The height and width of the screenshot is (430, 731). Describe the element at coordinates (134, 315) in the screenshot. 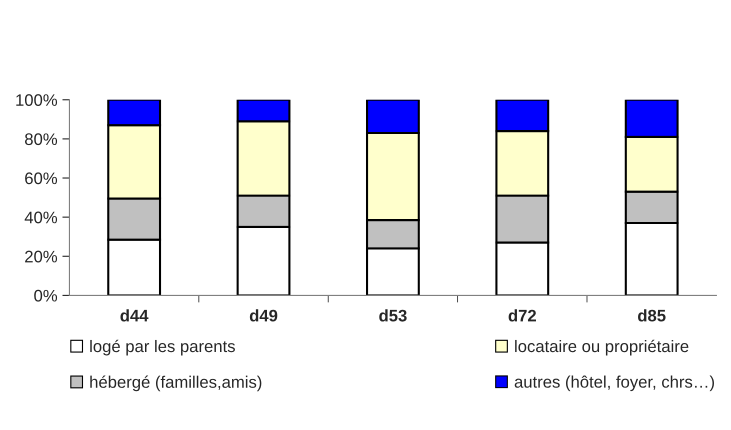

I see `x-tick-label: d44` at that location.